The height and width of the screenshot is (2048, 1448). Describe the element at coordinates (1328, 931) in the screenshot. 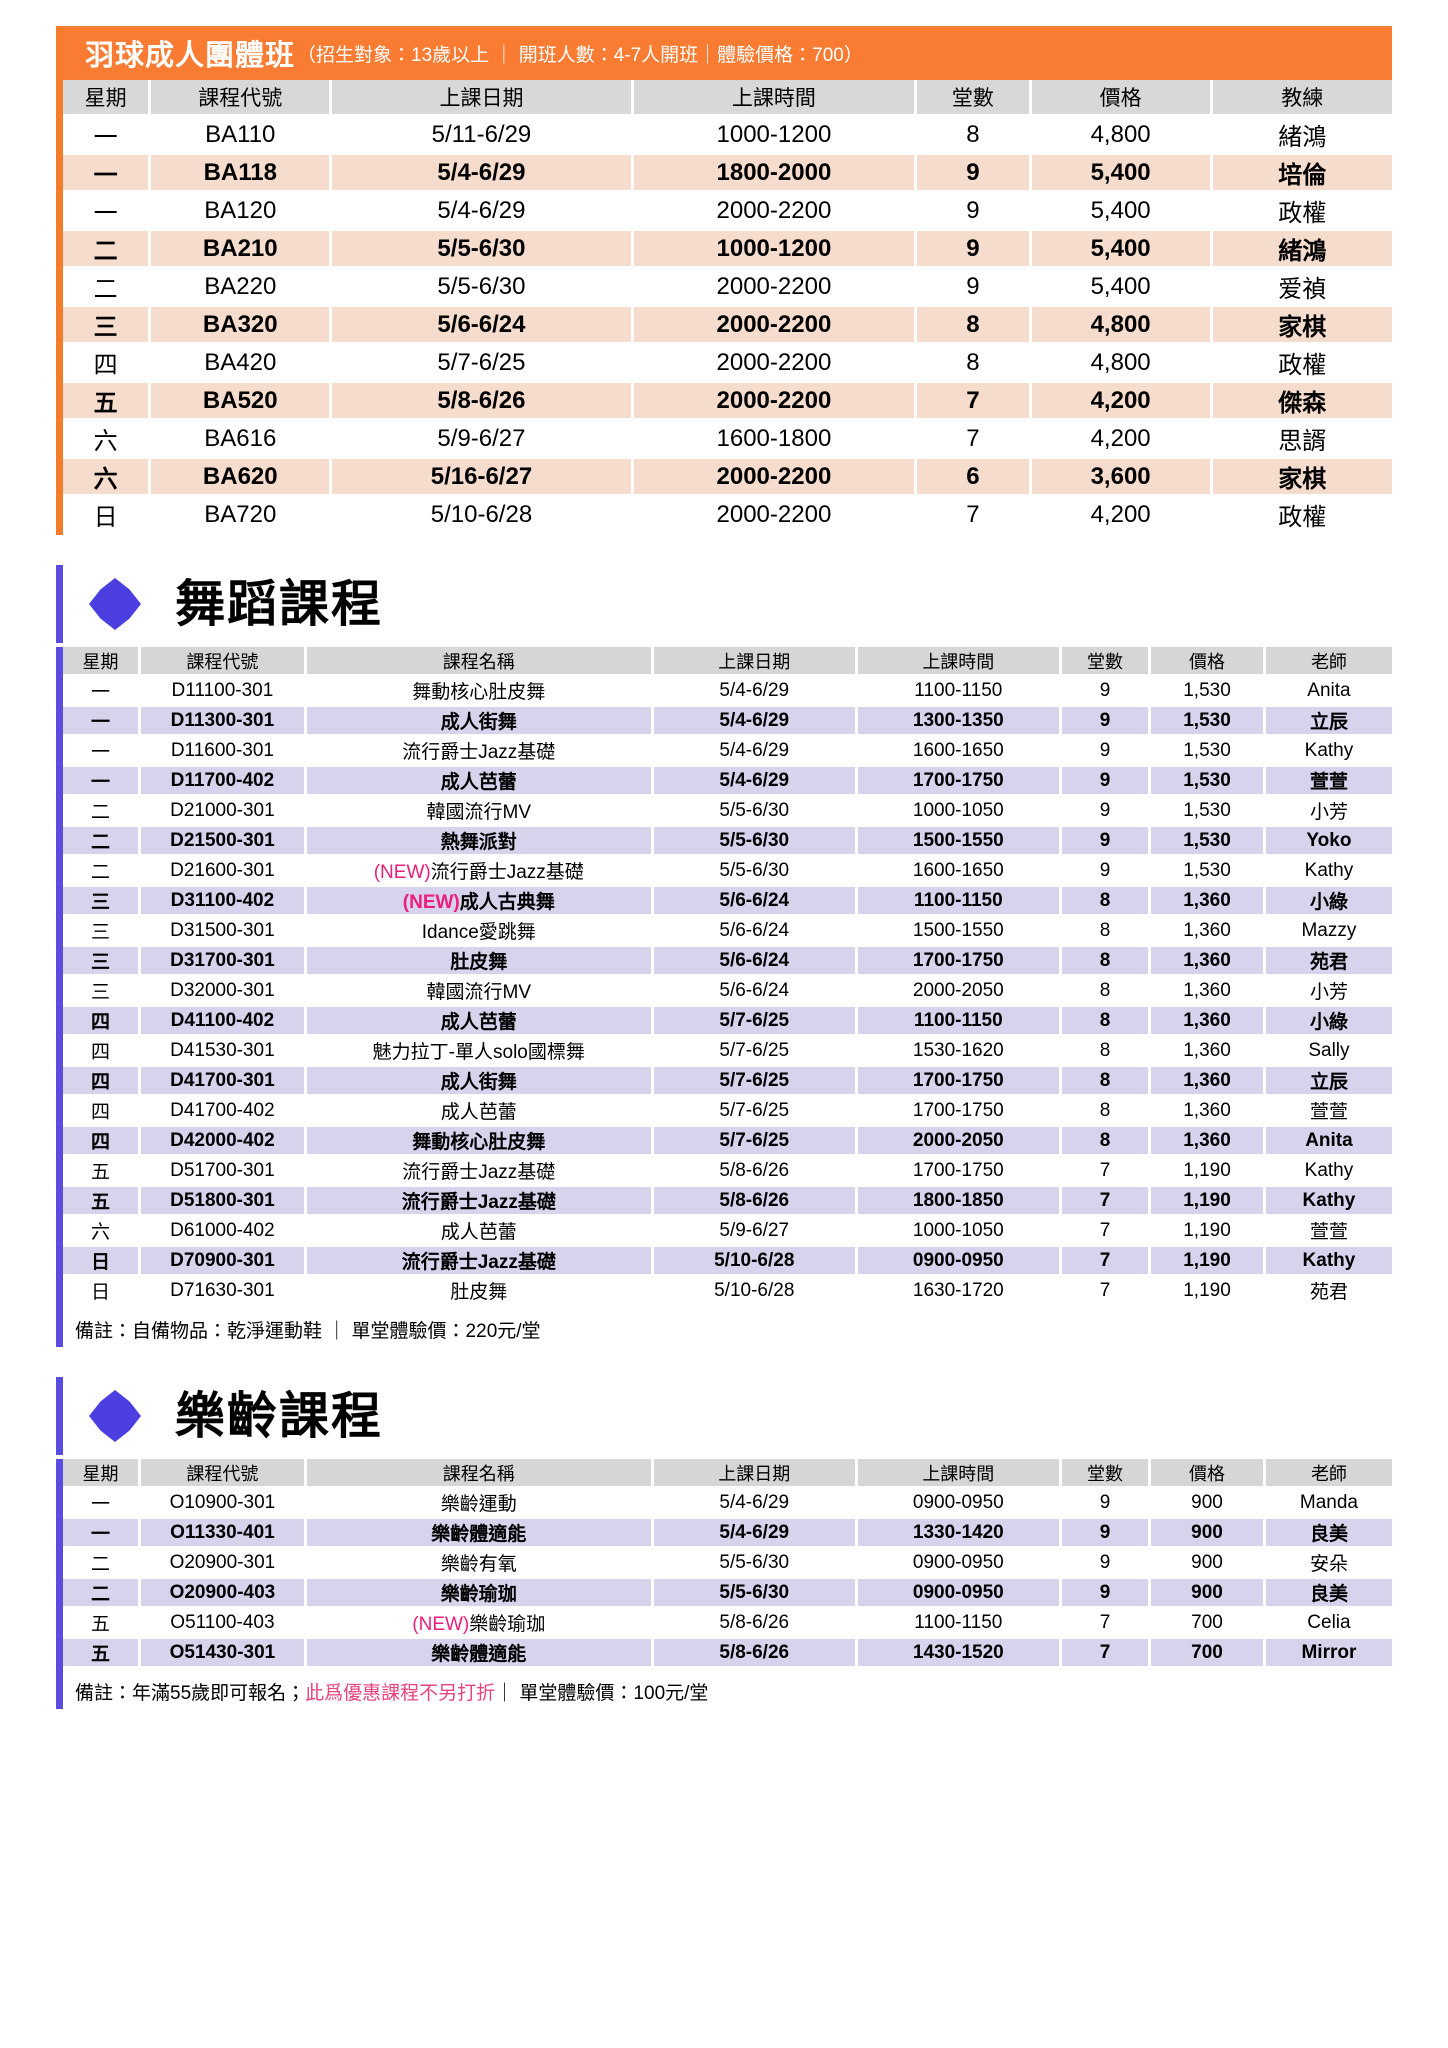

I see `cell-teacher: Mazzy` at that location.